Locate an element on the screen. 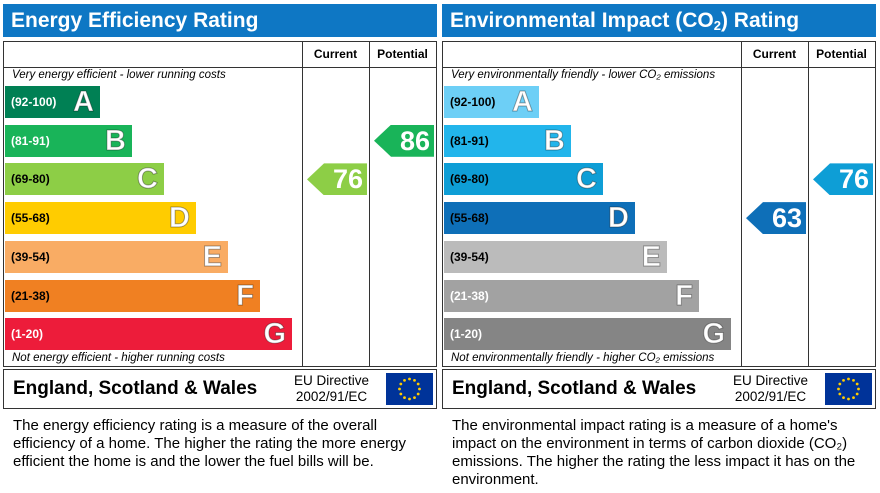  eer-current-header: Current is located at coordinates (335, 54).